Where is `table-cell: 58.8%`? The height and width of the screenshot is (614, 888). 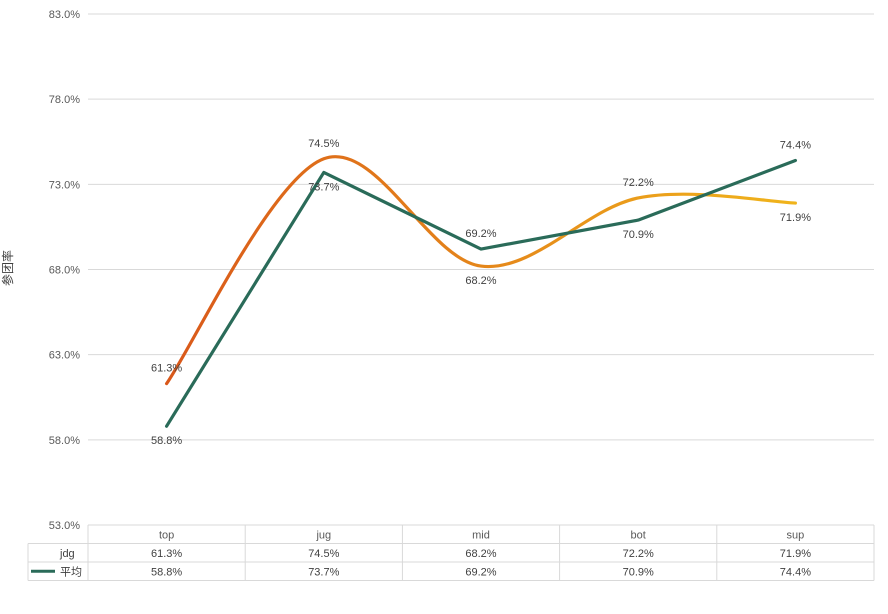
table-cell: 58.8% is located at coordinates (166, 572).